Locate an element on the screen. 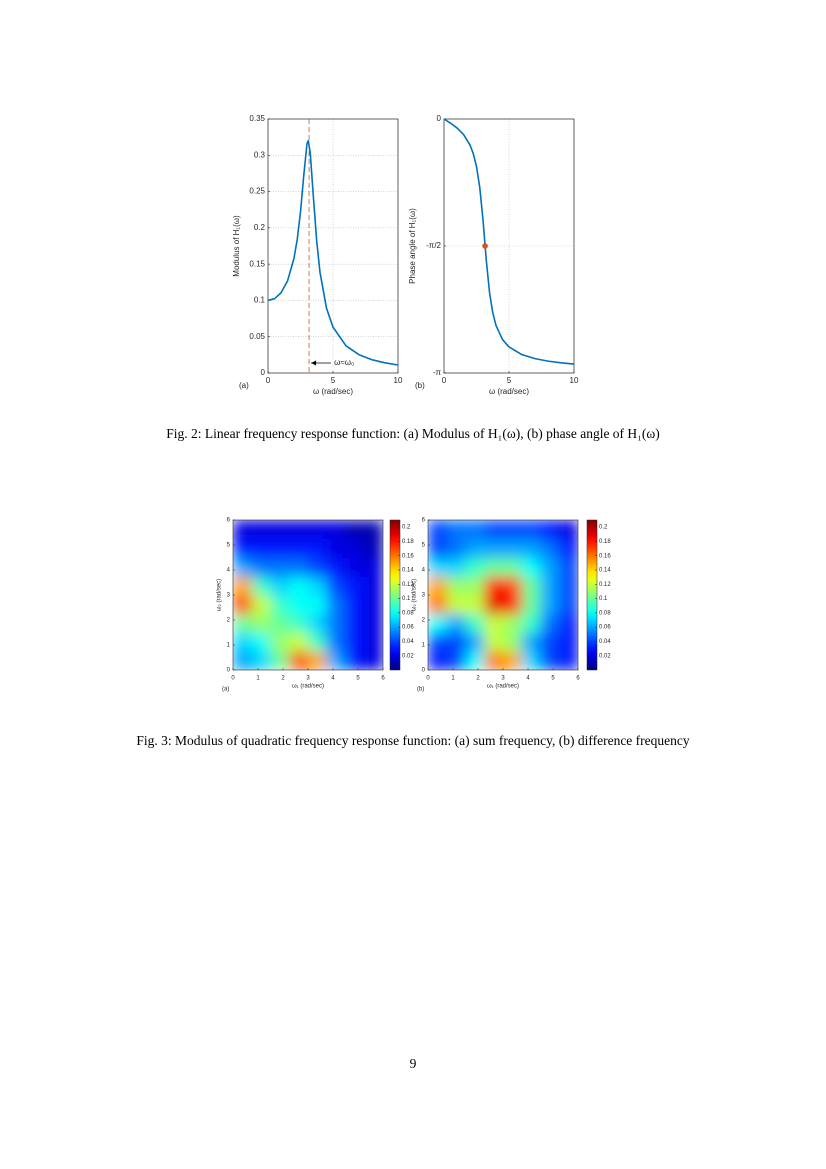 This screenshot has height=1169, width=826. y-tick-label: 0.25 is located at coordinates (257, 191).